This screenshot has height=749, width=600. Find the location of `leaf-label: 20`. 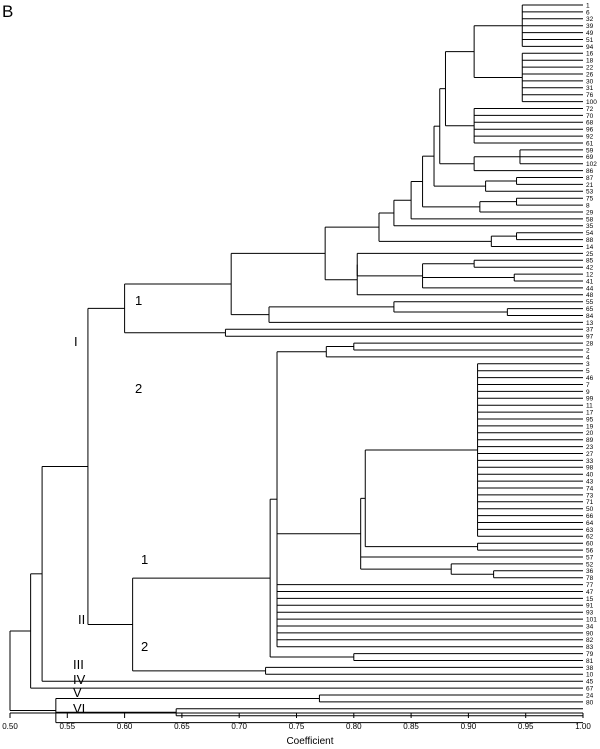

leaf-label: 20 is located at coordinates (590, 433).